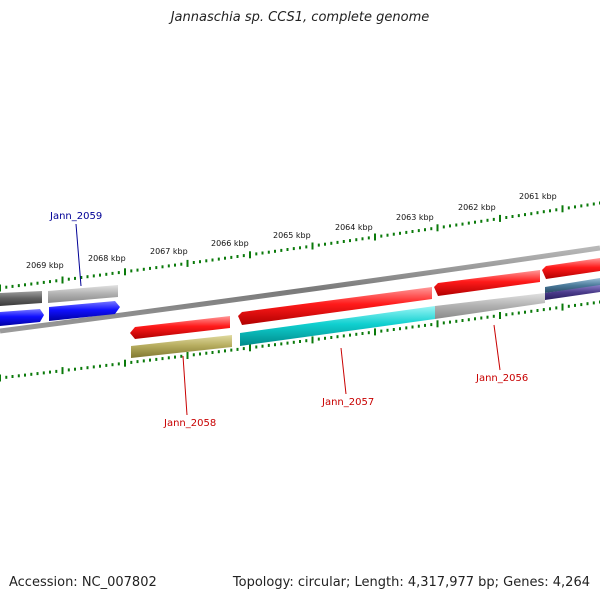  Describe the element at coordinates (189, 423) in the screenshot. I see `gene-label-jann-2058: Jann_2058` at that location.